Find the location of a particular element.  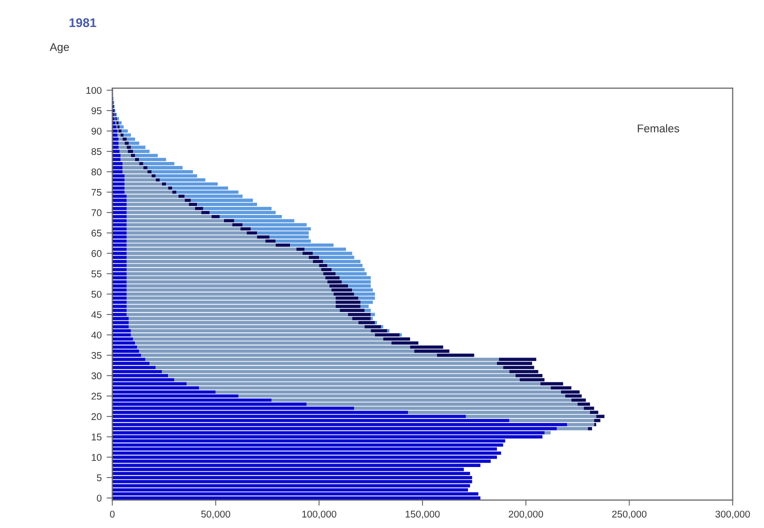

y-tick-label: 70 is located at coordinates (97, 212).